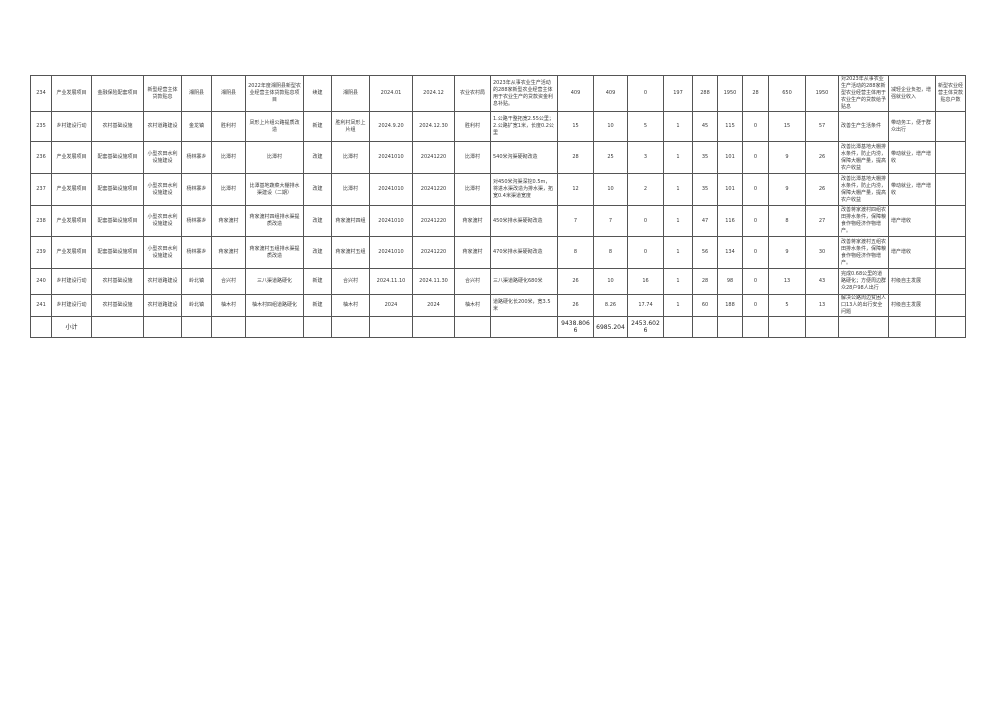  I want to click on table-cell: 288, so click(705, 93).